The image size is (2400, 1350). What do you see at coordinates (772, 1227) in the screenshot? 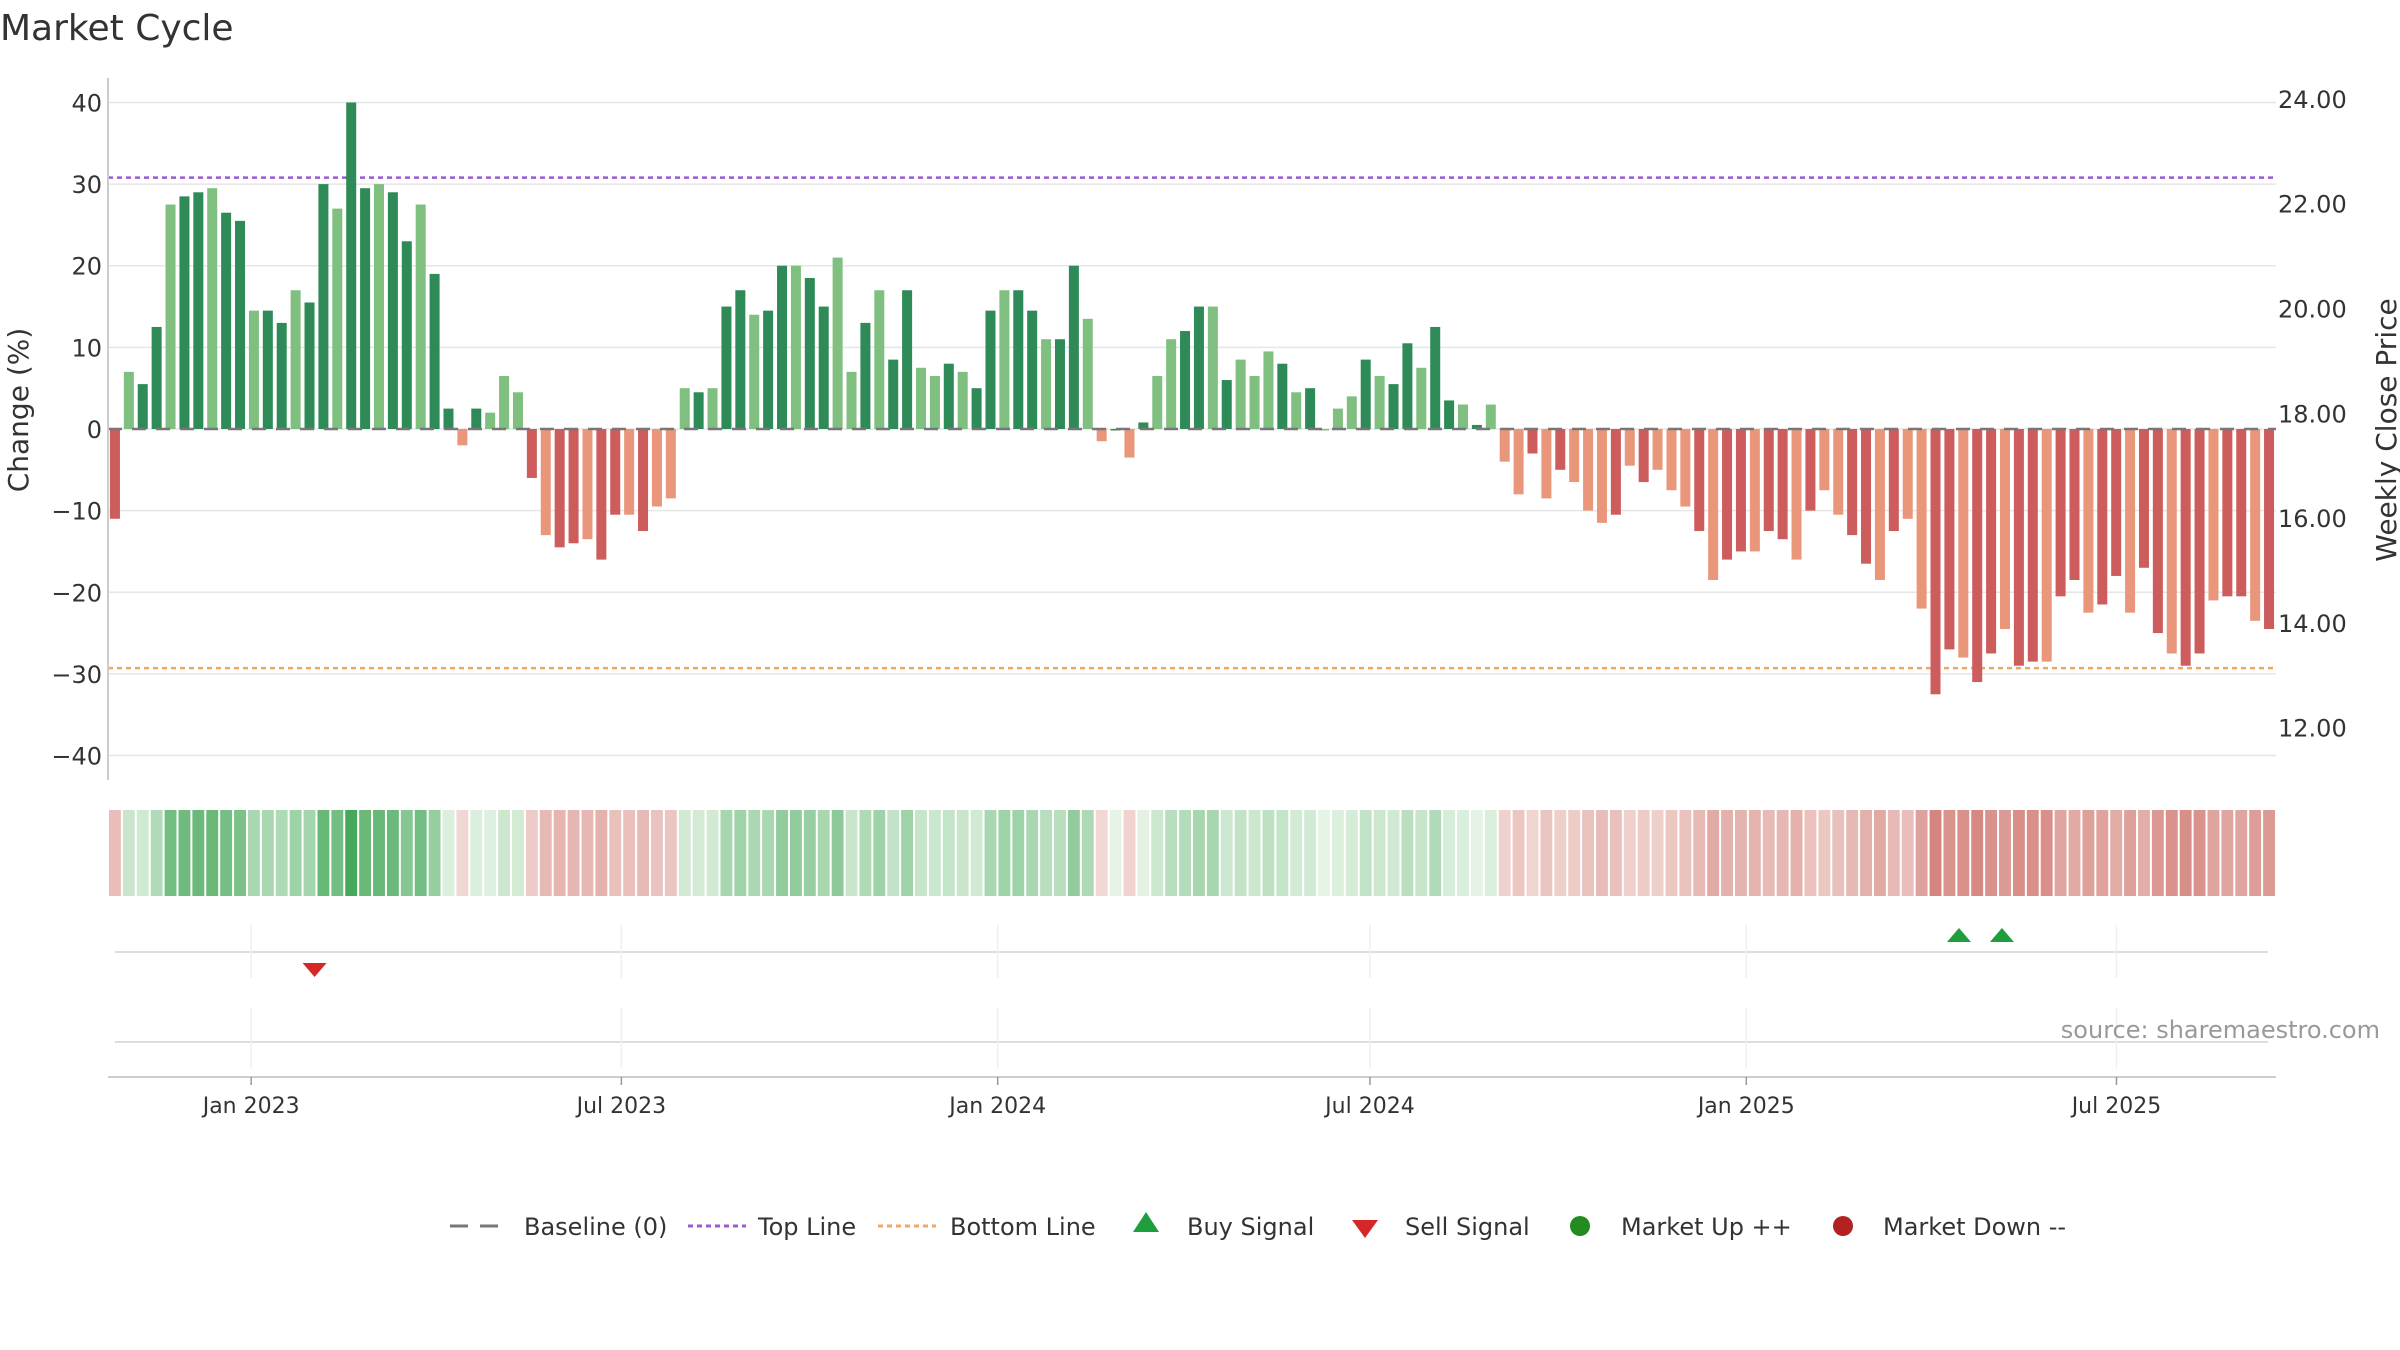
I see `legend-item-top: Top Line` at bounding box center [772, 1227].